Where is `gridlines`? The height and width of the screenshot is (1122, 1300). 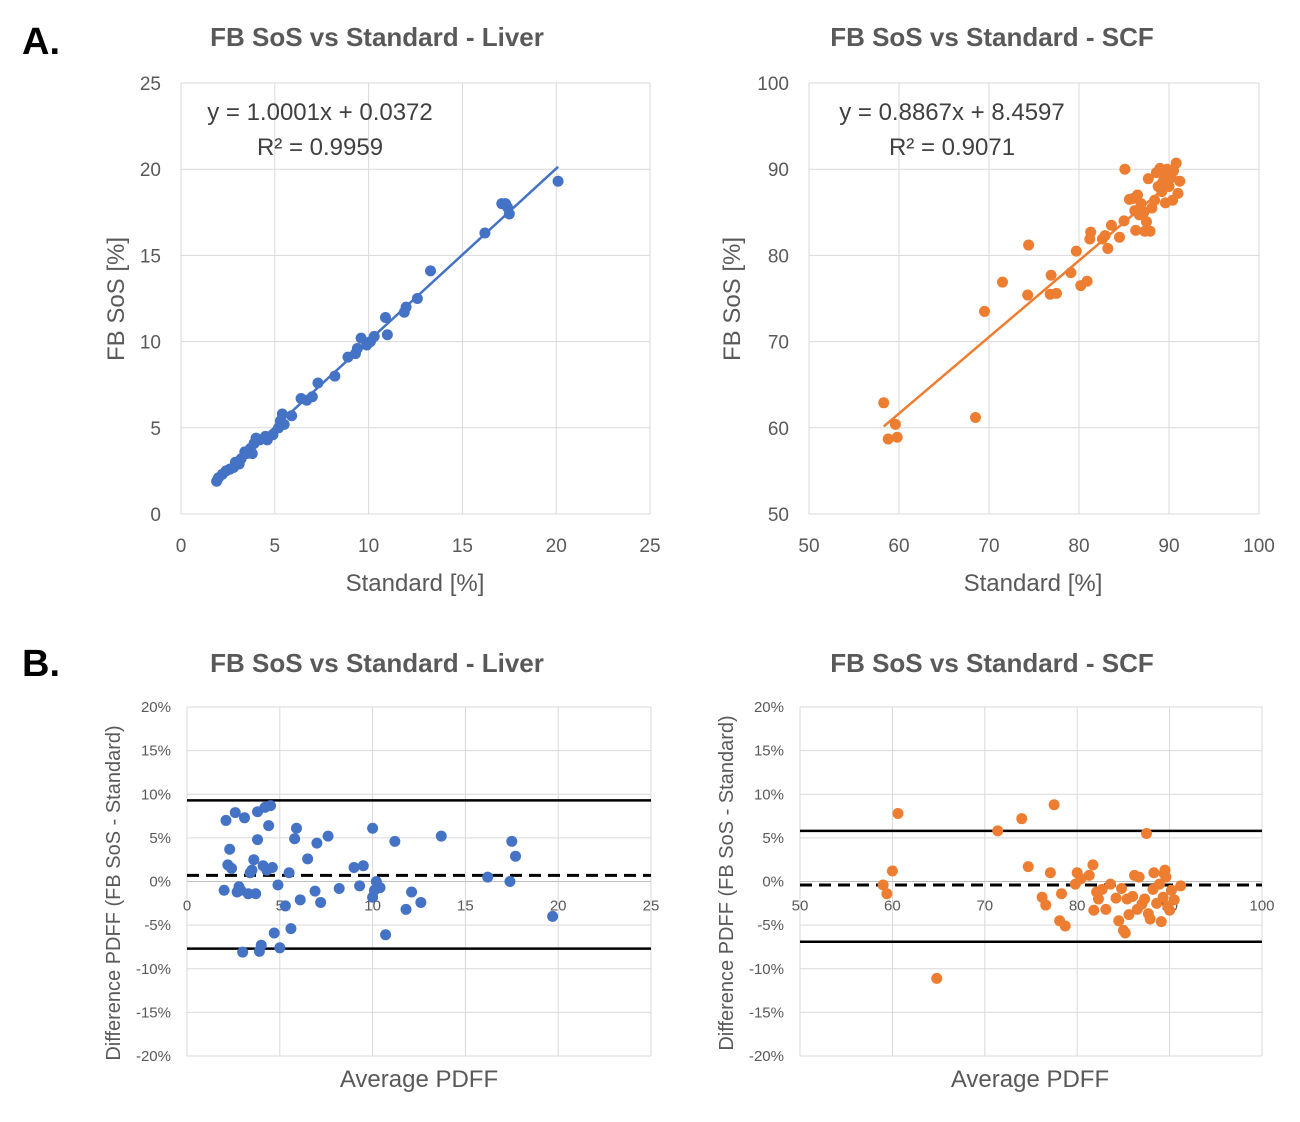 gridlines is located at coordinates (419, 881).